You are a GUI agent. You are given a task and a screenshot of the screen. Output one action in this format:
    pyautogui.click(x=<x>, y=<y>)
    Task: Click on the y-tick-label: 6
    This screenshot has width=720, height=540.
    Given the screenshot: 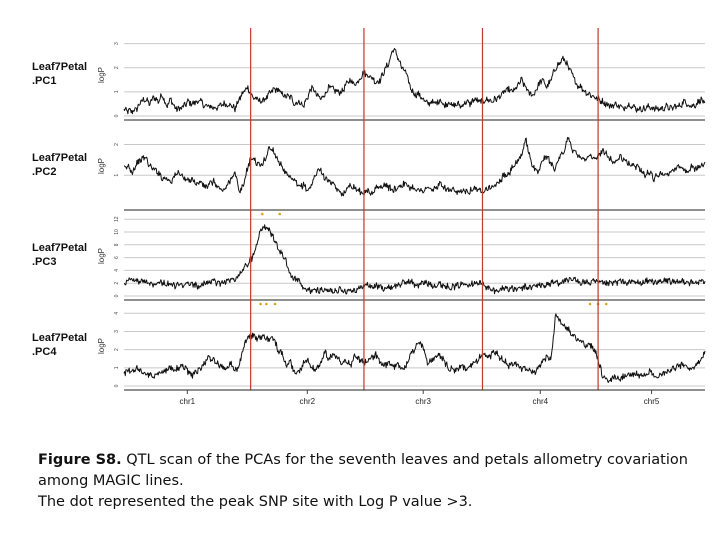 What is the action you would take?
    pyautogui.click(x=117, y=257)
    